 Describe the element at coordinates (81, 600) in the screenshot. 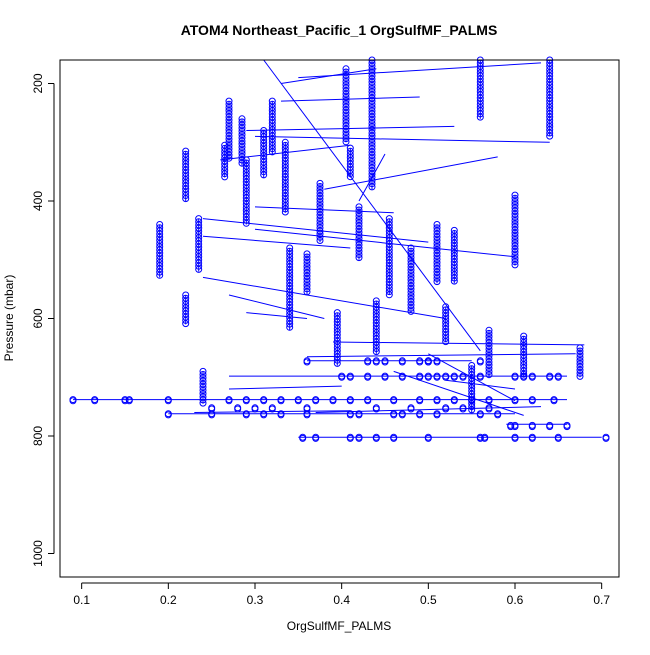

I see `x-tick-label: 0.1` at that location.